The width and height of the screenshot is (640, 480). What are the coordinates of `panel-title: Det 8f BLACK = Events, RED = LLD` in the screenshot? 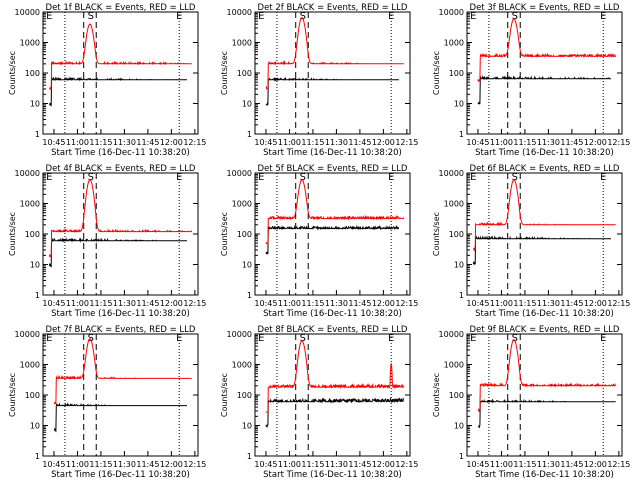 It's located at (333, 330).